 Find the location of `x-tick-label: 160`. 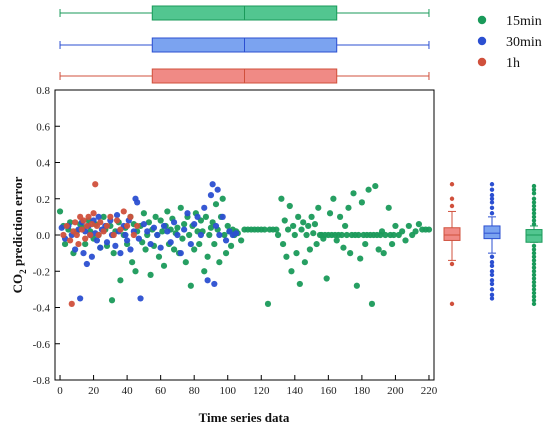

x-tick-label: 160 is located at coordinates (328, 391).